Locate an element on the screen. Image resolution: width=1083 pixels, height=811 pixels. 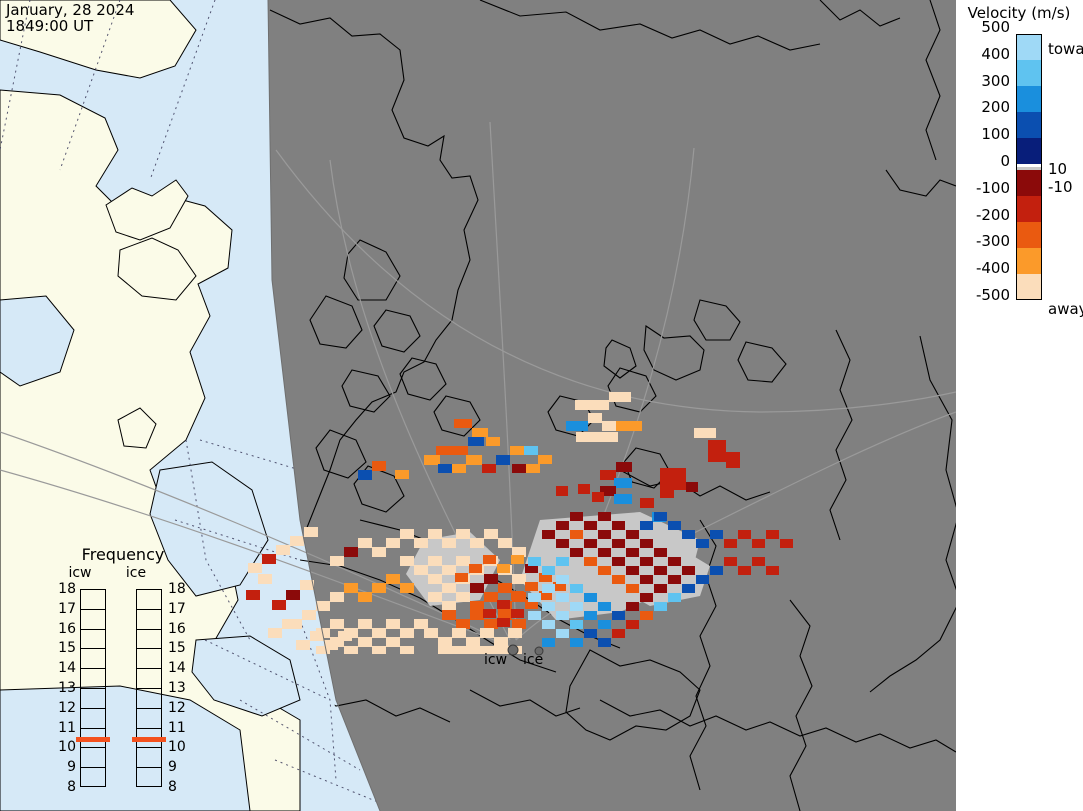
frequency-tick-ice-14: 14 is located at coordinates (177, 668).